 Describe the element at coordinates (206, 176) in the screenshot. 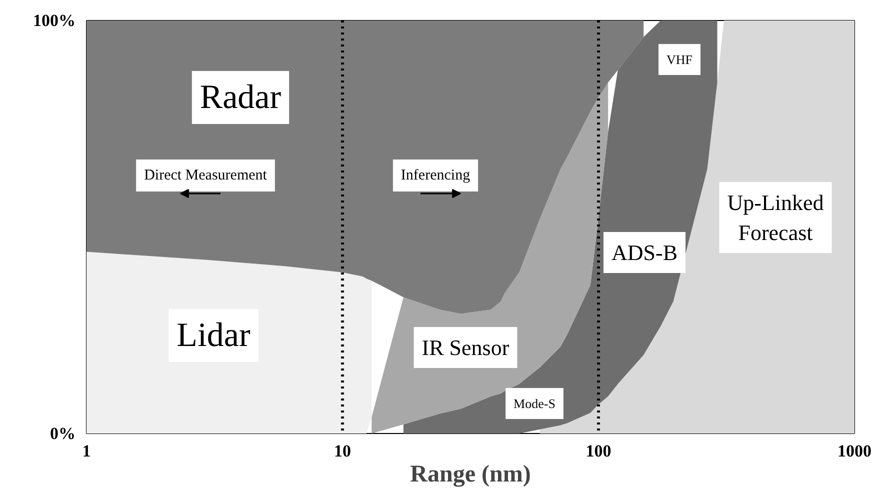

I see `annotation: Direct Measurement` at that location.